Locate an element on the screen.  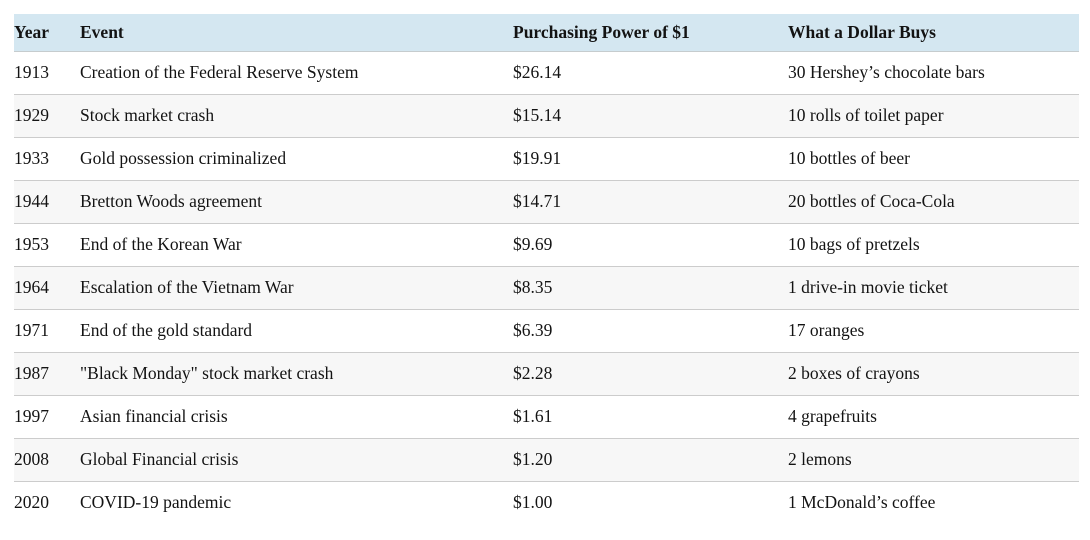
cell-buys: 2 lemons is located at coordinates (933, 459).